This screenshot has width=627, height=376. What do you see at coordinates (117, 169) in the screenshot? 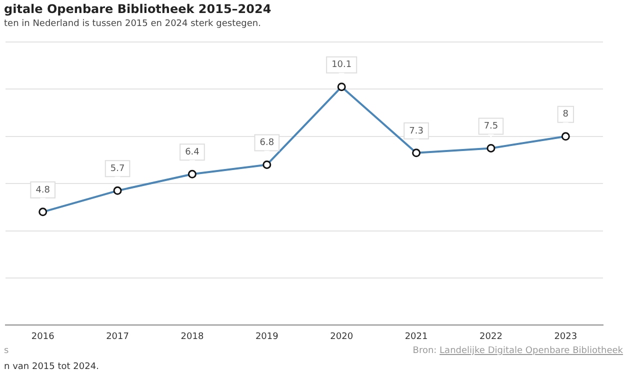
I see `data-label: 5.7` at bounding box center [117, 169].